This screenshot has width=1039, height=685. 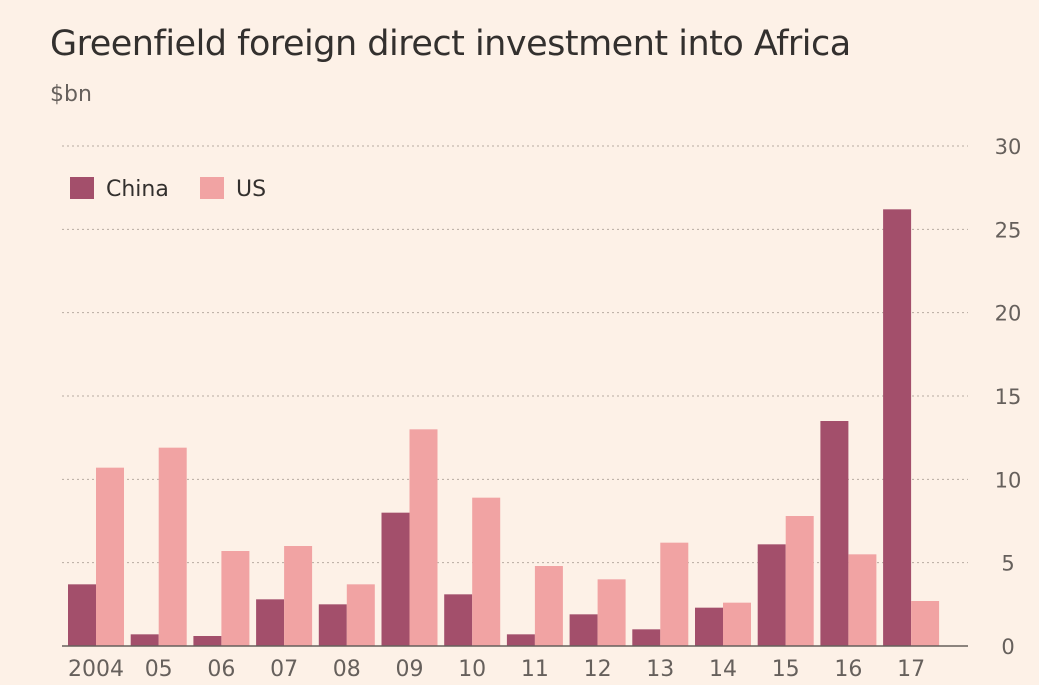 What do you see at coordinates (221, 669) in the screenshot?
I see `x-tick-label: 06` at bounding box center [221, 669].